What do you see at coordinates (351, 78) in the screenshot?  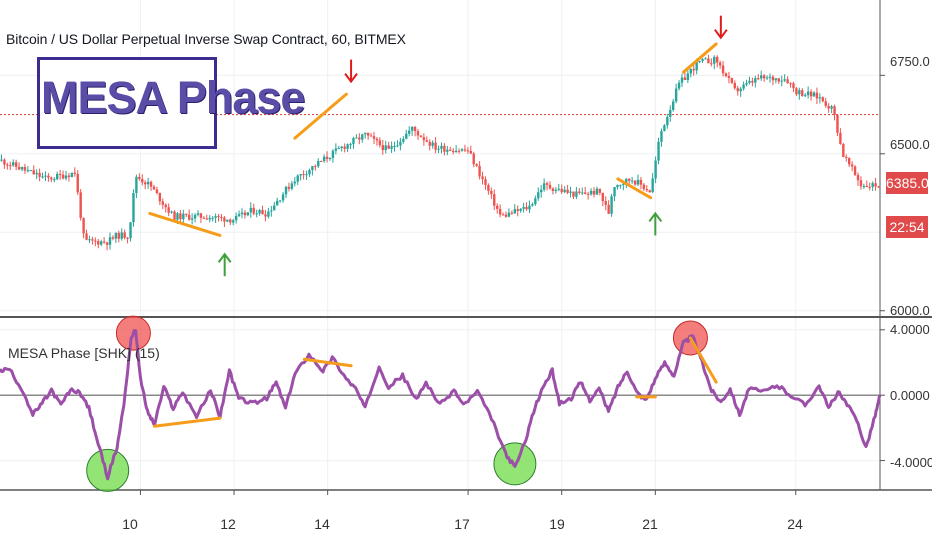 I see `sell-arrow-icon` at bounding box center [351, 78].